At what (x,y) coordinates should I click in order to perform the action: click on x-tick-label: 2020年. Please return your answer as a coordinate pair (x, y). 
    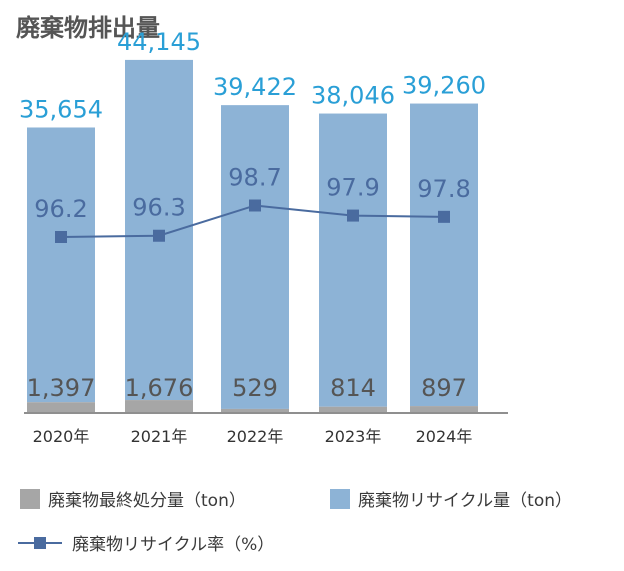
    Looking at the image, I should click on (61, 436).